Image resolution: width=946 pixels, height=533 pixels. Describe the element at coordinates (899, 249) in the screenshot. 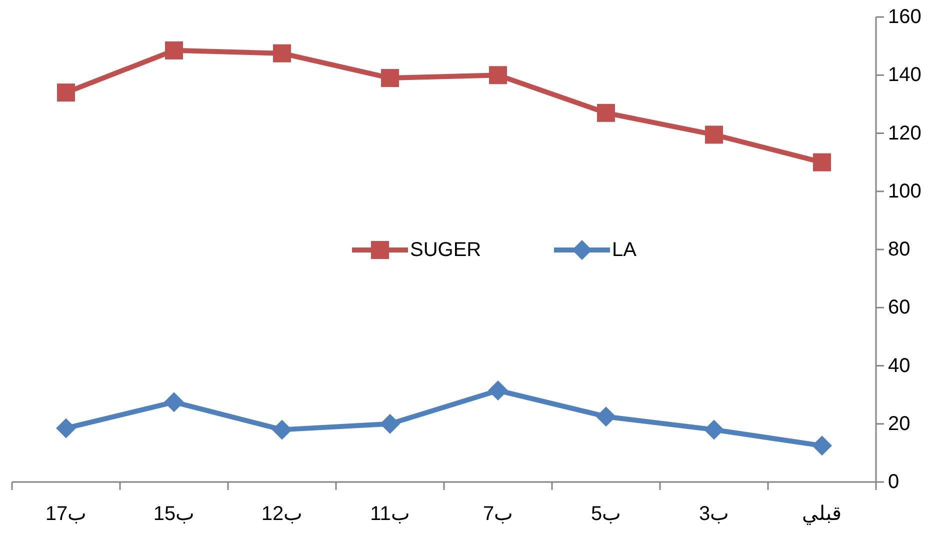

I see `y-tick-label: 80` at that location.